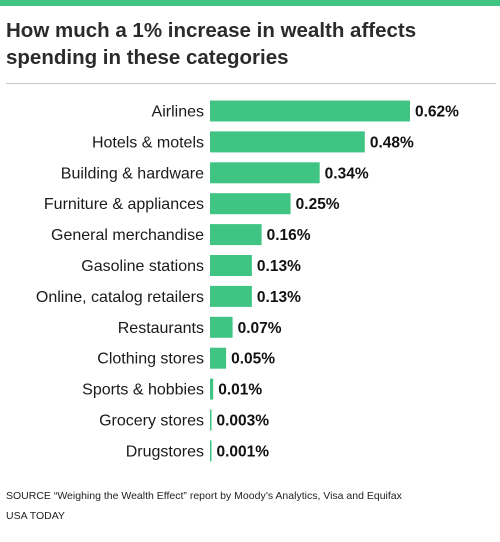  Describe the element at coordinates (132, 173) in the screenshot. I see `category-label: Building & hardware` at that location.